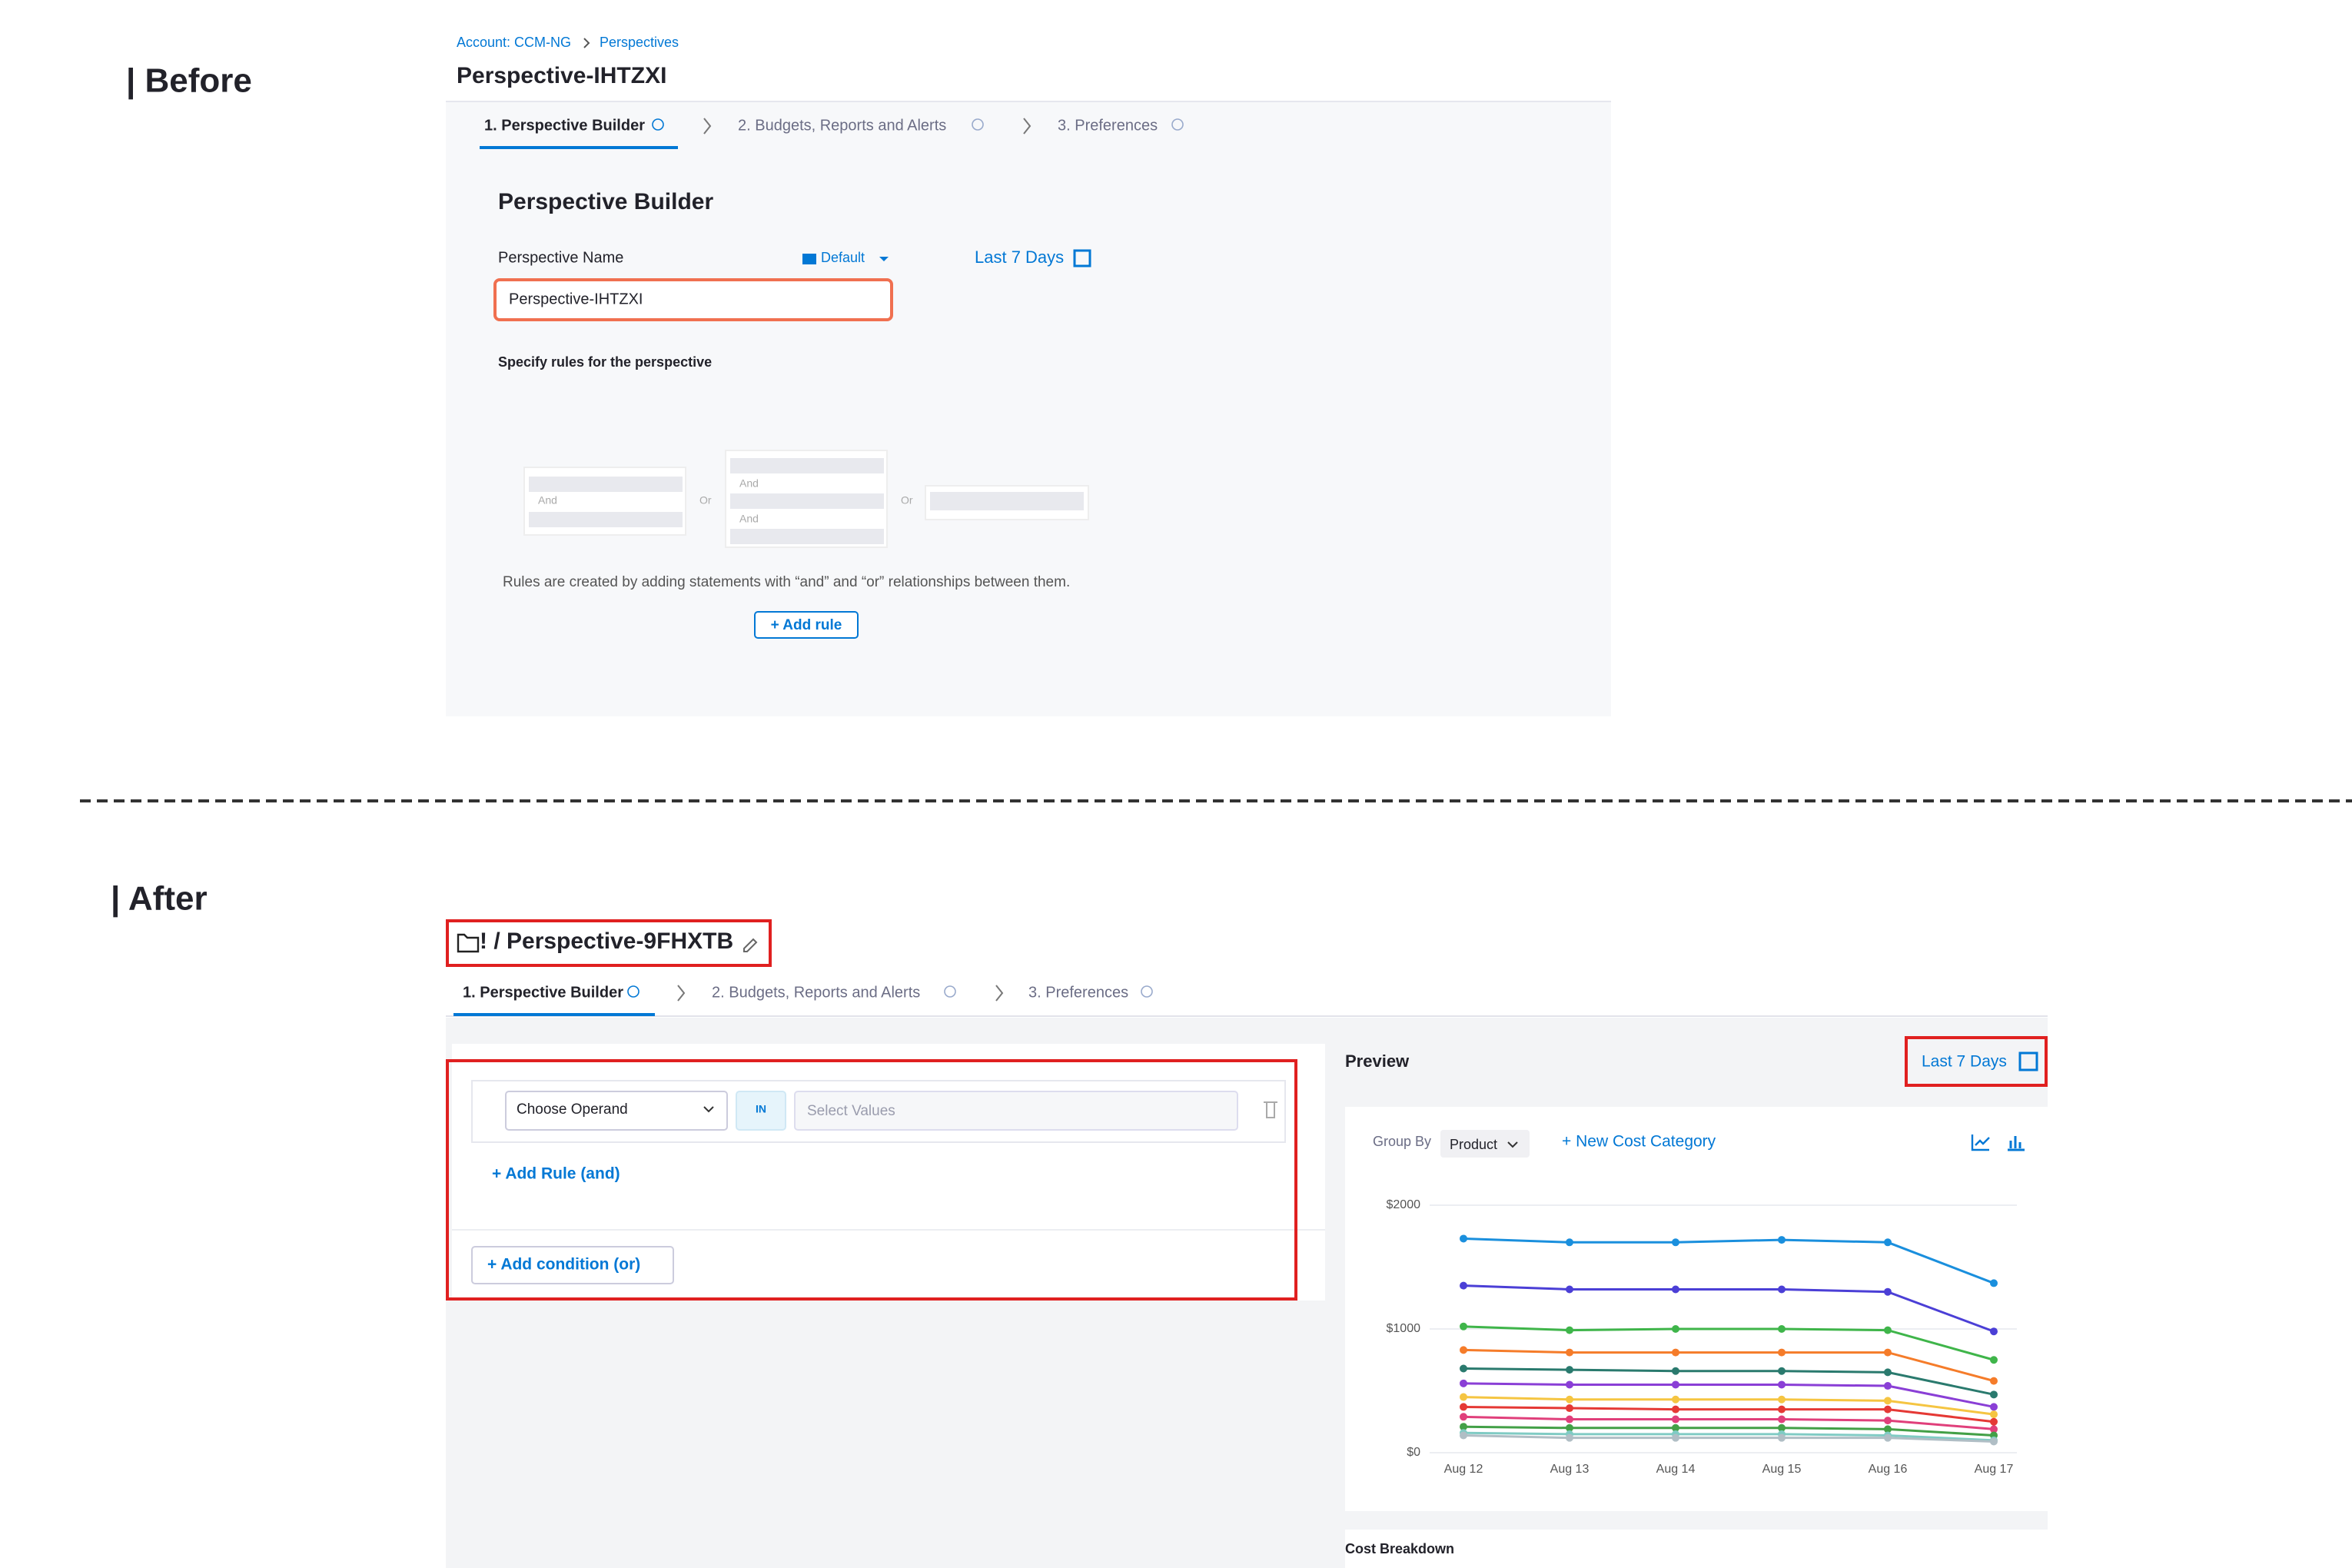 This screenshot has height=1568, width=2352. What do you see at coordinates (605, 201) in the screenshot?
I see `section-title: Perspective Builder` at bounding box center [605, 201].